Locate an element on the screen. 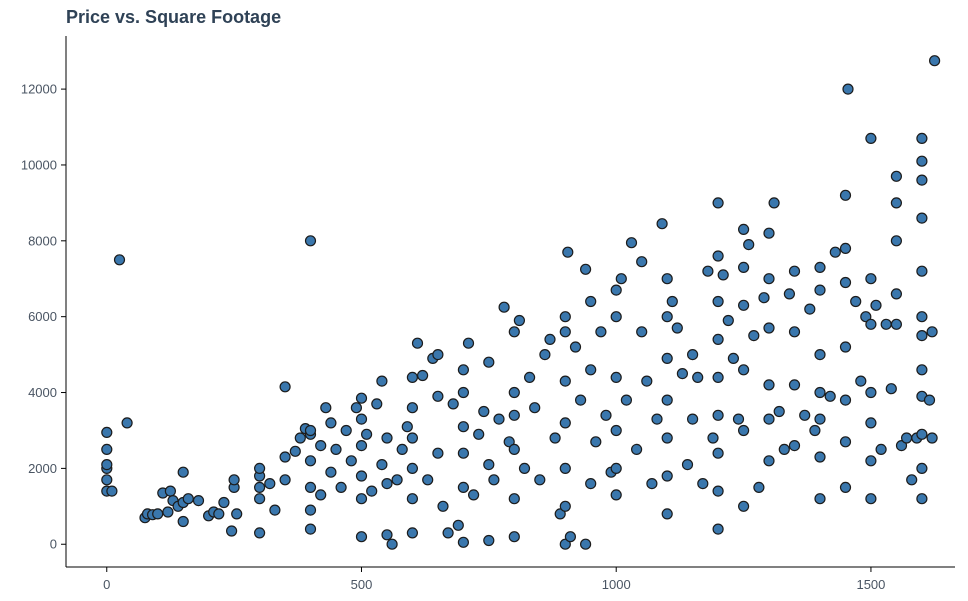  y-tick-label: 10000 is located at coordinates (39, 164).